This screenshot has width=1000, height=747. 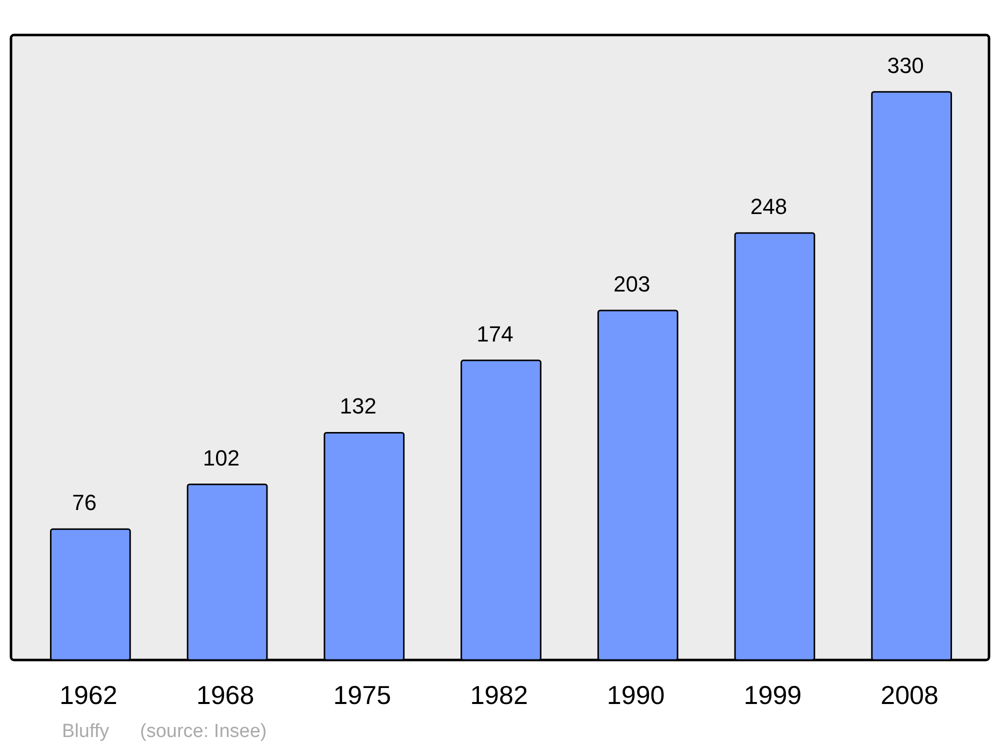 What do you see at coordinates (905, 65) in the screenshot?
I see `data-label: 330` at bounding box center [905, 65].